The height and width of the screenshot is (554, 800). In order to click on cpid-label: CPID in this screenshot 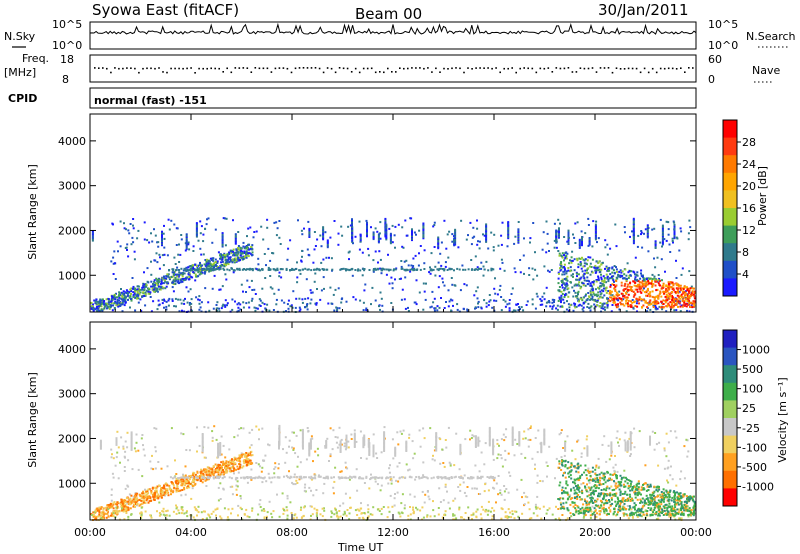, I will do `click(22, 98)`.